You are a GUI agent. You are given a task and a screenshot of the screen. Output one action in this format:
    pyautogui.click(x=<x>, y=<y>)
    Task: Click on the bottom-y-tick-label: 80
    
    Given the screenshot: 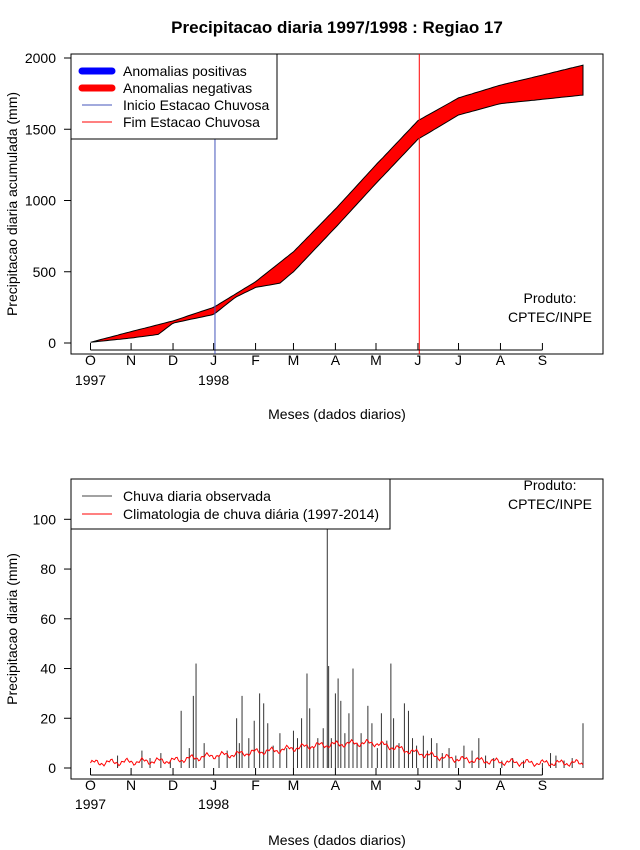 What is the action you would take?
    pyautogui.click(x=48, y=569)
    